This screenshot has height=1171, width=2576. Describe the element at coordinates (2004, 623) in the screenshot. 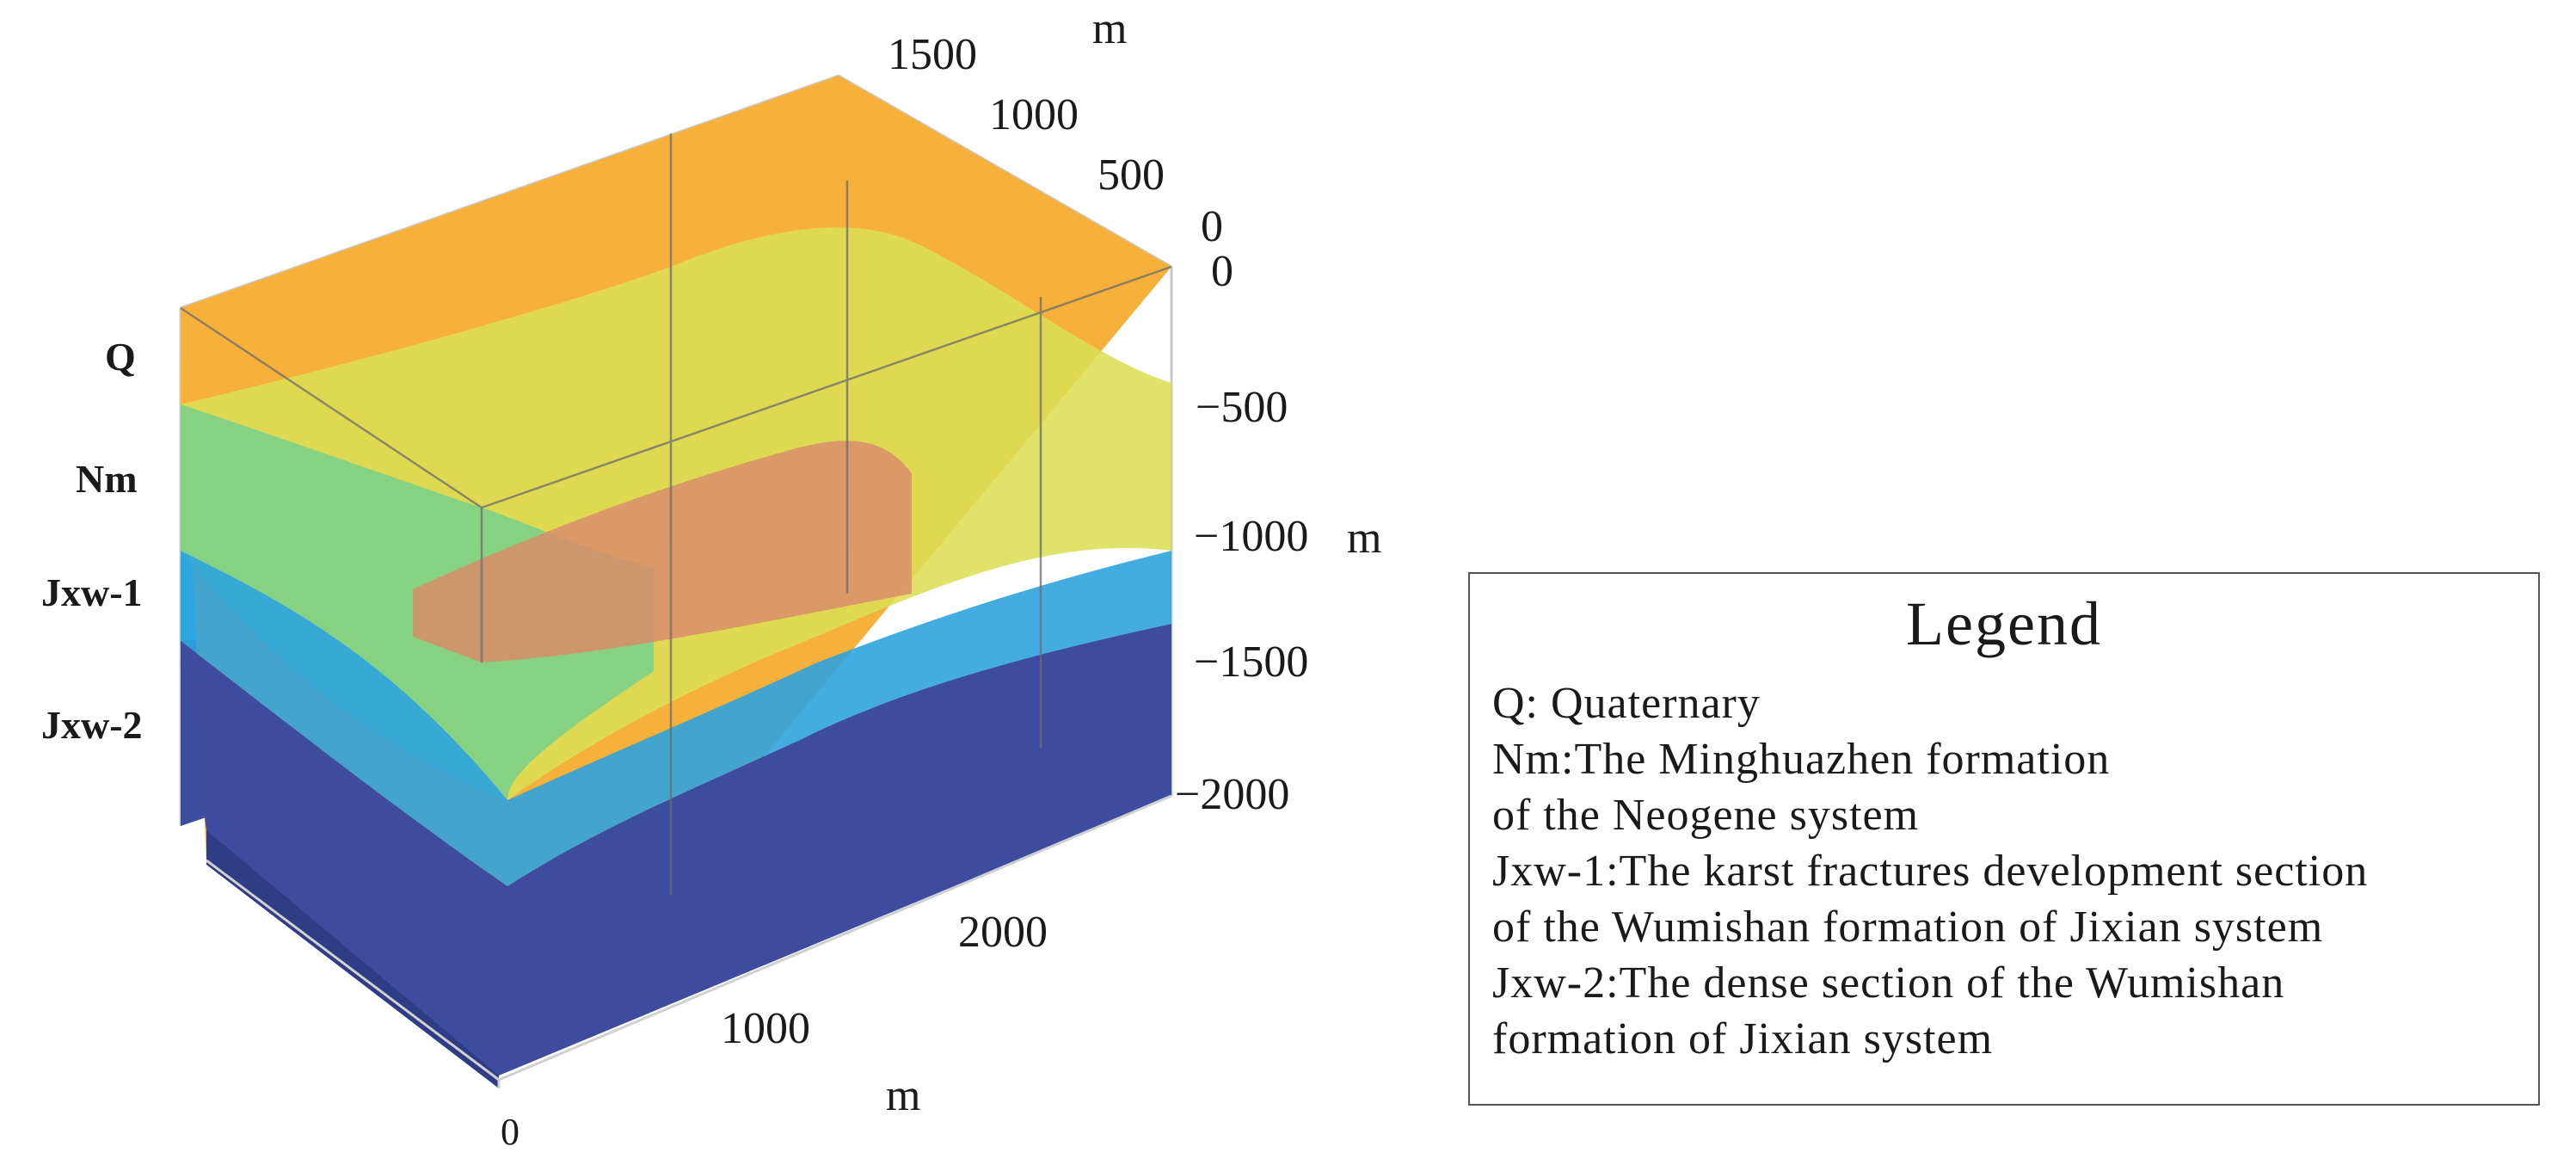

I see `legend-title: Legend` at that location.